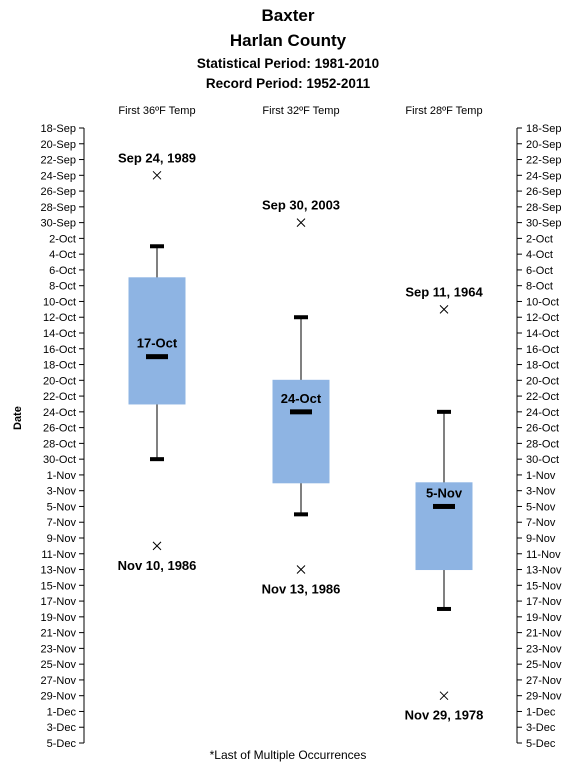 This screenshot has height=768, width=576. Describe the element at coordinates (544, 681) in the screenshot. I see `y-tick-label-right: 27-Nov` at that location.